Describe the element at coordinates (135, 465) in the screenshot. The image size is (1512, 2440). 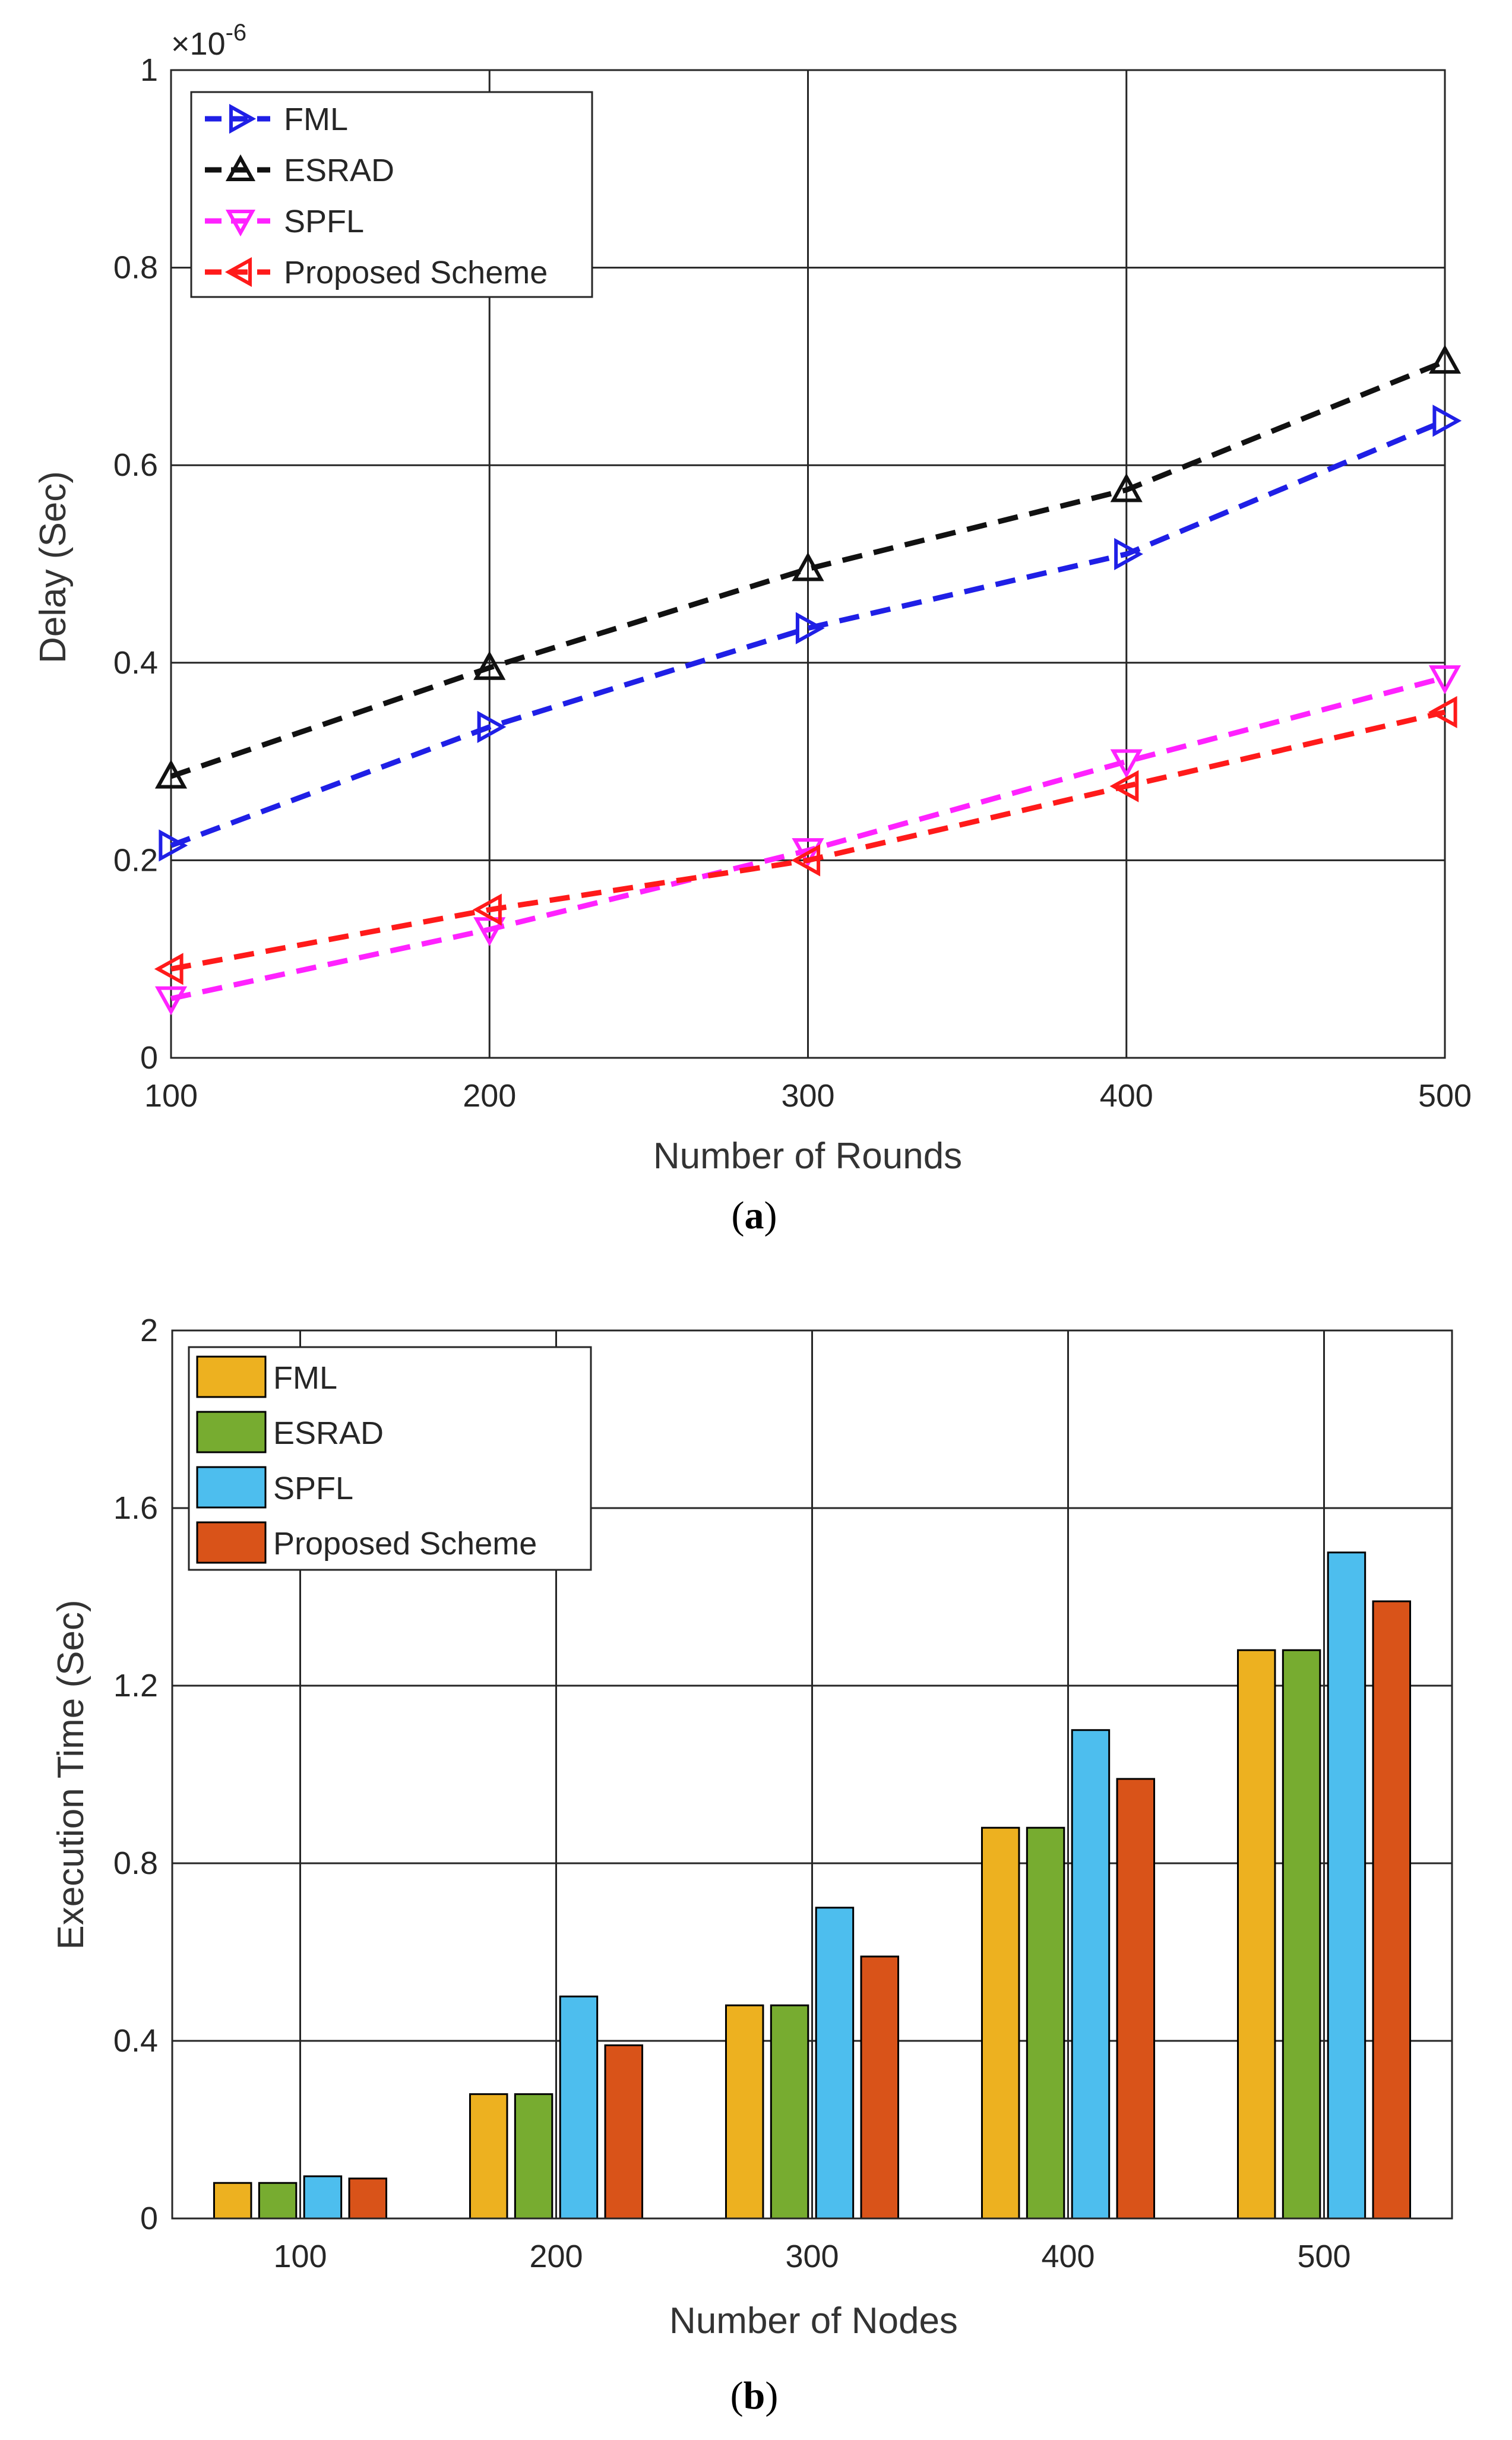
I see `chart-a-y-tick-label: 0.6` at that location.